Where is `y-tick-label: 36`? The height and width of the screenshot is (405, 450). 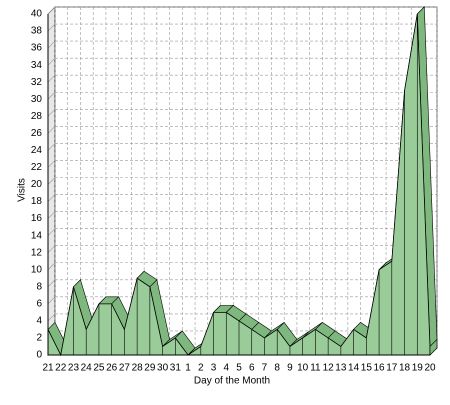 y-tick-label: 36 is located at coordinates (37, 48).